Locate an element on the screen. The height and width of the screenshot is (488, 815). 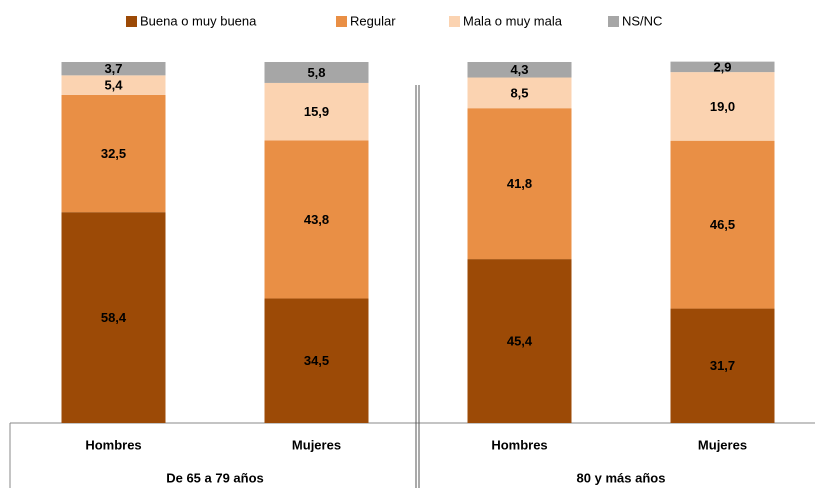
data-label: 34,5 is located at coordinates (316, 360).